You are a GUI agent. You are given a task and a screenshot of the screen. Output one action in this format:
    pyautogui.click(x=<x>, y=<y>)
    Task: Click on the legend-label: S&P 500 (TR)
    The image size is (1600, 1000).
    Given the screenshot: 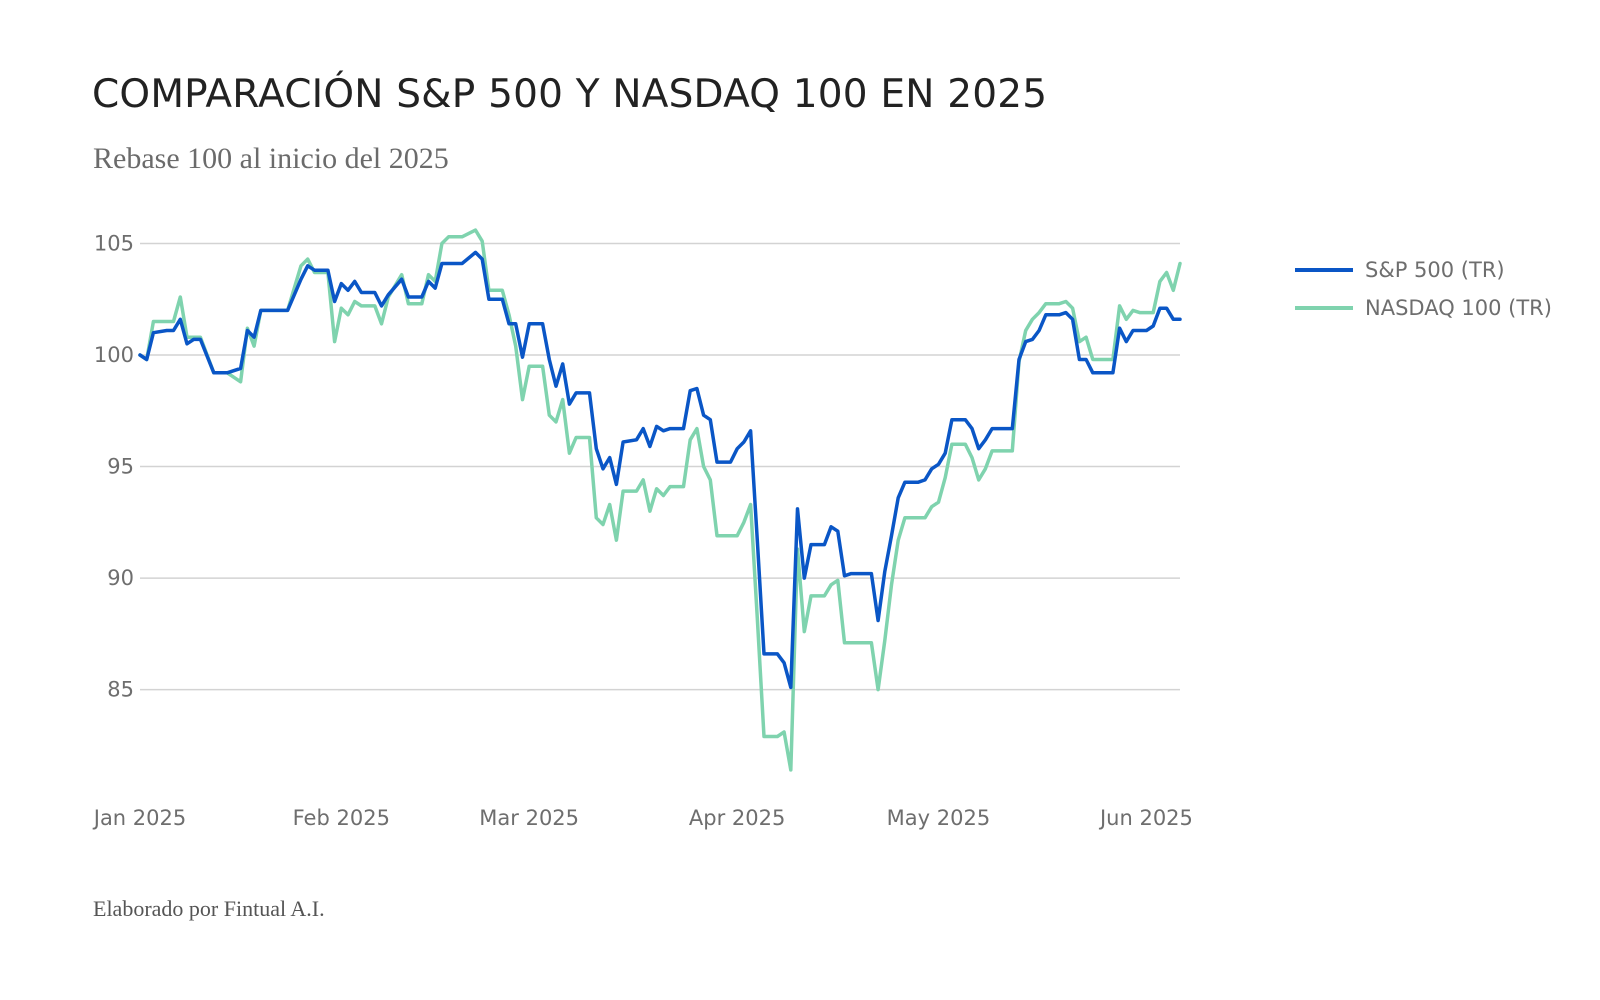 What is the action you would take?
    pyautogui.click(x=1435, y=270)
    